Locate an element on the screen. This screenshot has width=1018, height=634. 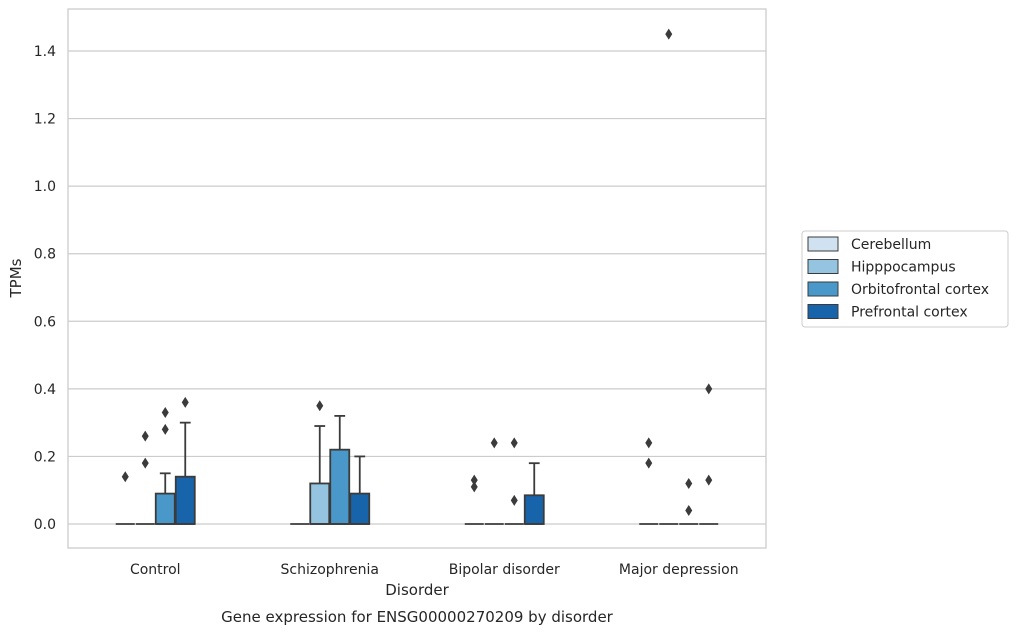
y-tick-label: 0.2 is located at coordinates (45, 457).